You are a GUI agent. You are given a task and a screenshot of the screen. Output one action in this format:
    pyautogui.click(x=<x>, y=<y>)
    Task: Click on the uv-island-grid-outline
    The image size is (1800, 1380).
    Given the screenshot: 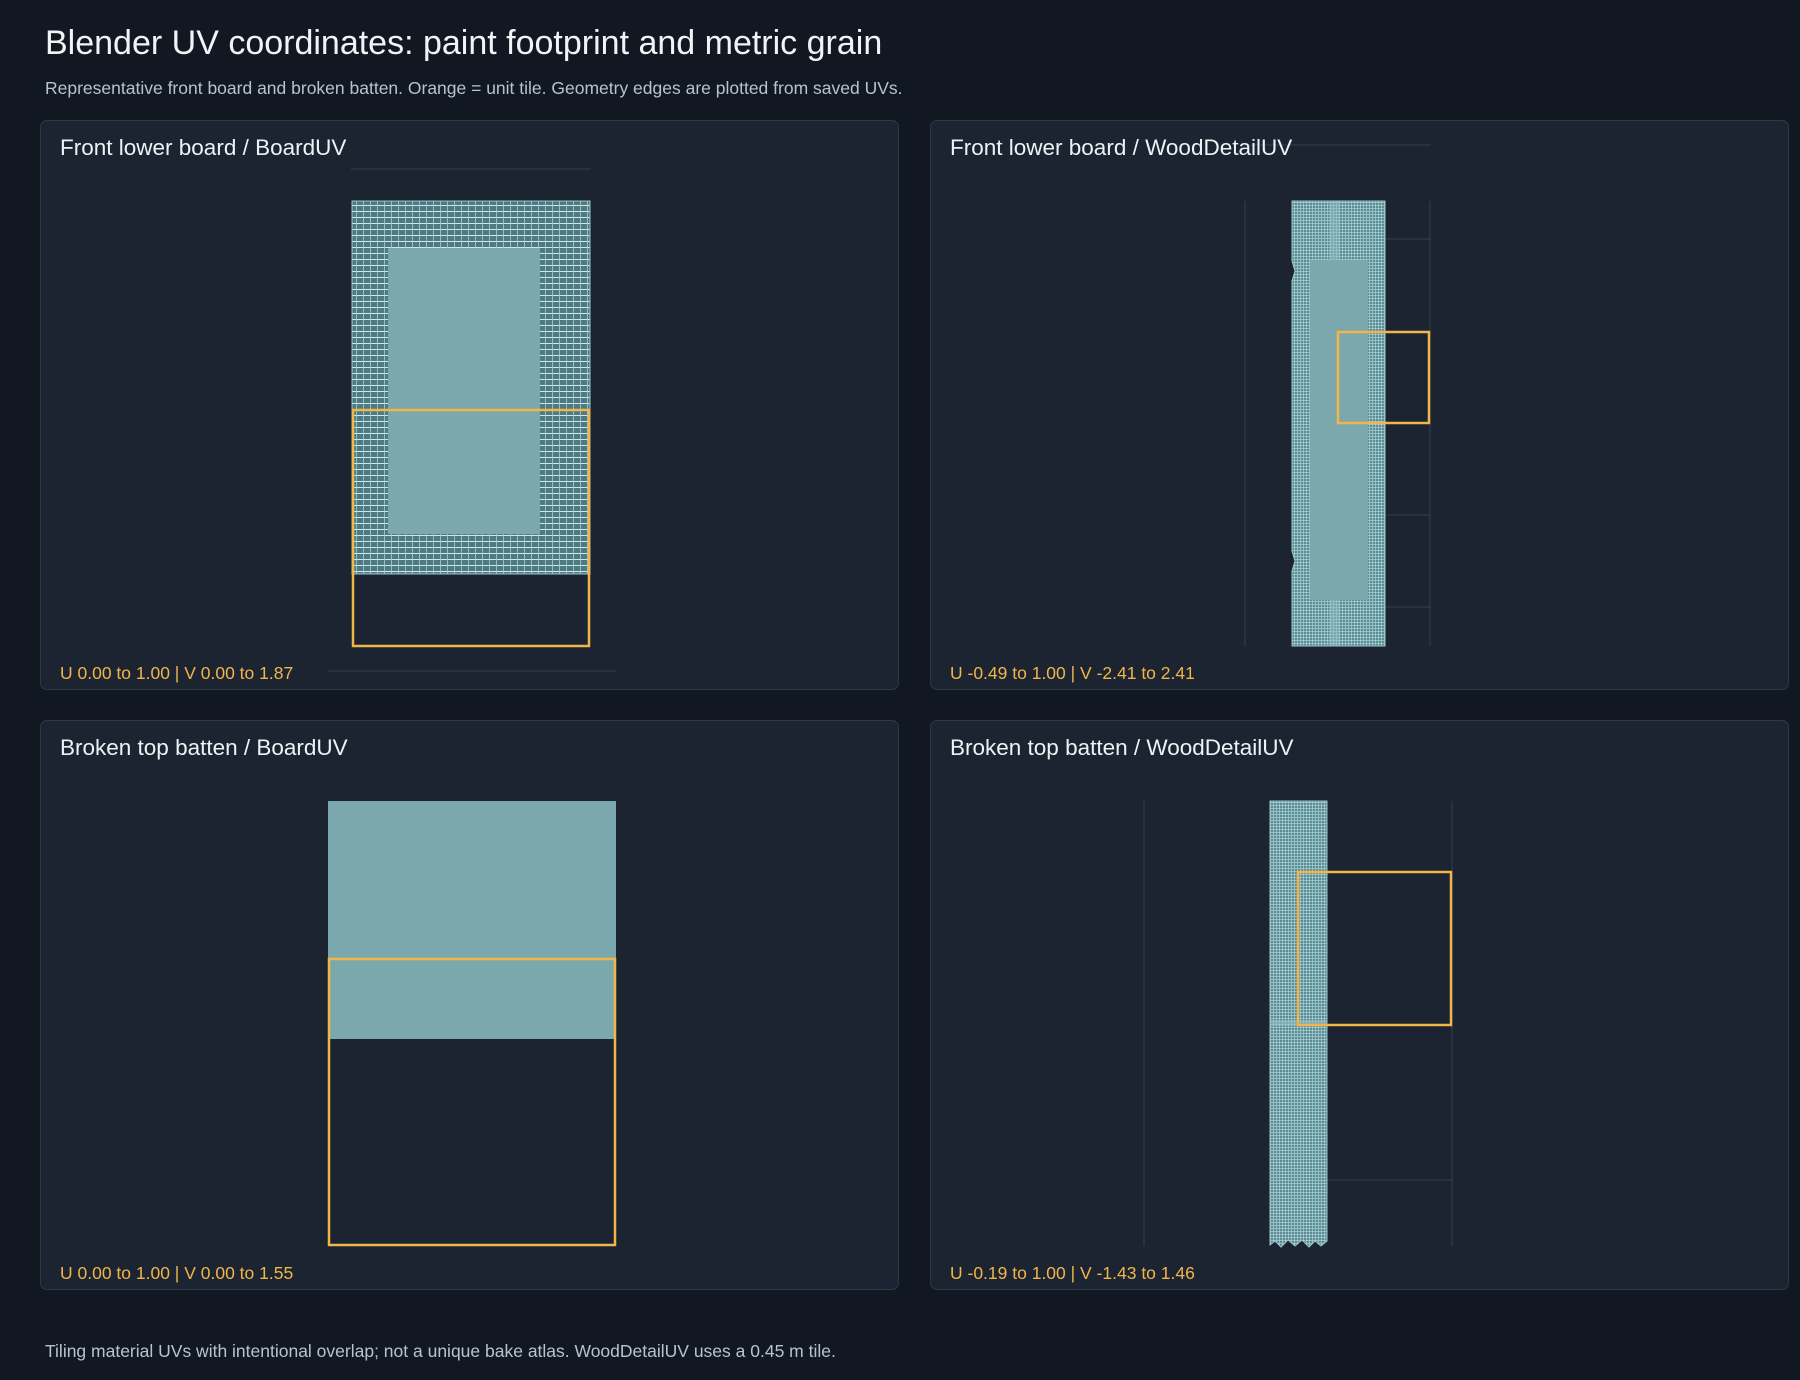 What is the action you would take?
    pyautogui.click(x=471, y=387)
    